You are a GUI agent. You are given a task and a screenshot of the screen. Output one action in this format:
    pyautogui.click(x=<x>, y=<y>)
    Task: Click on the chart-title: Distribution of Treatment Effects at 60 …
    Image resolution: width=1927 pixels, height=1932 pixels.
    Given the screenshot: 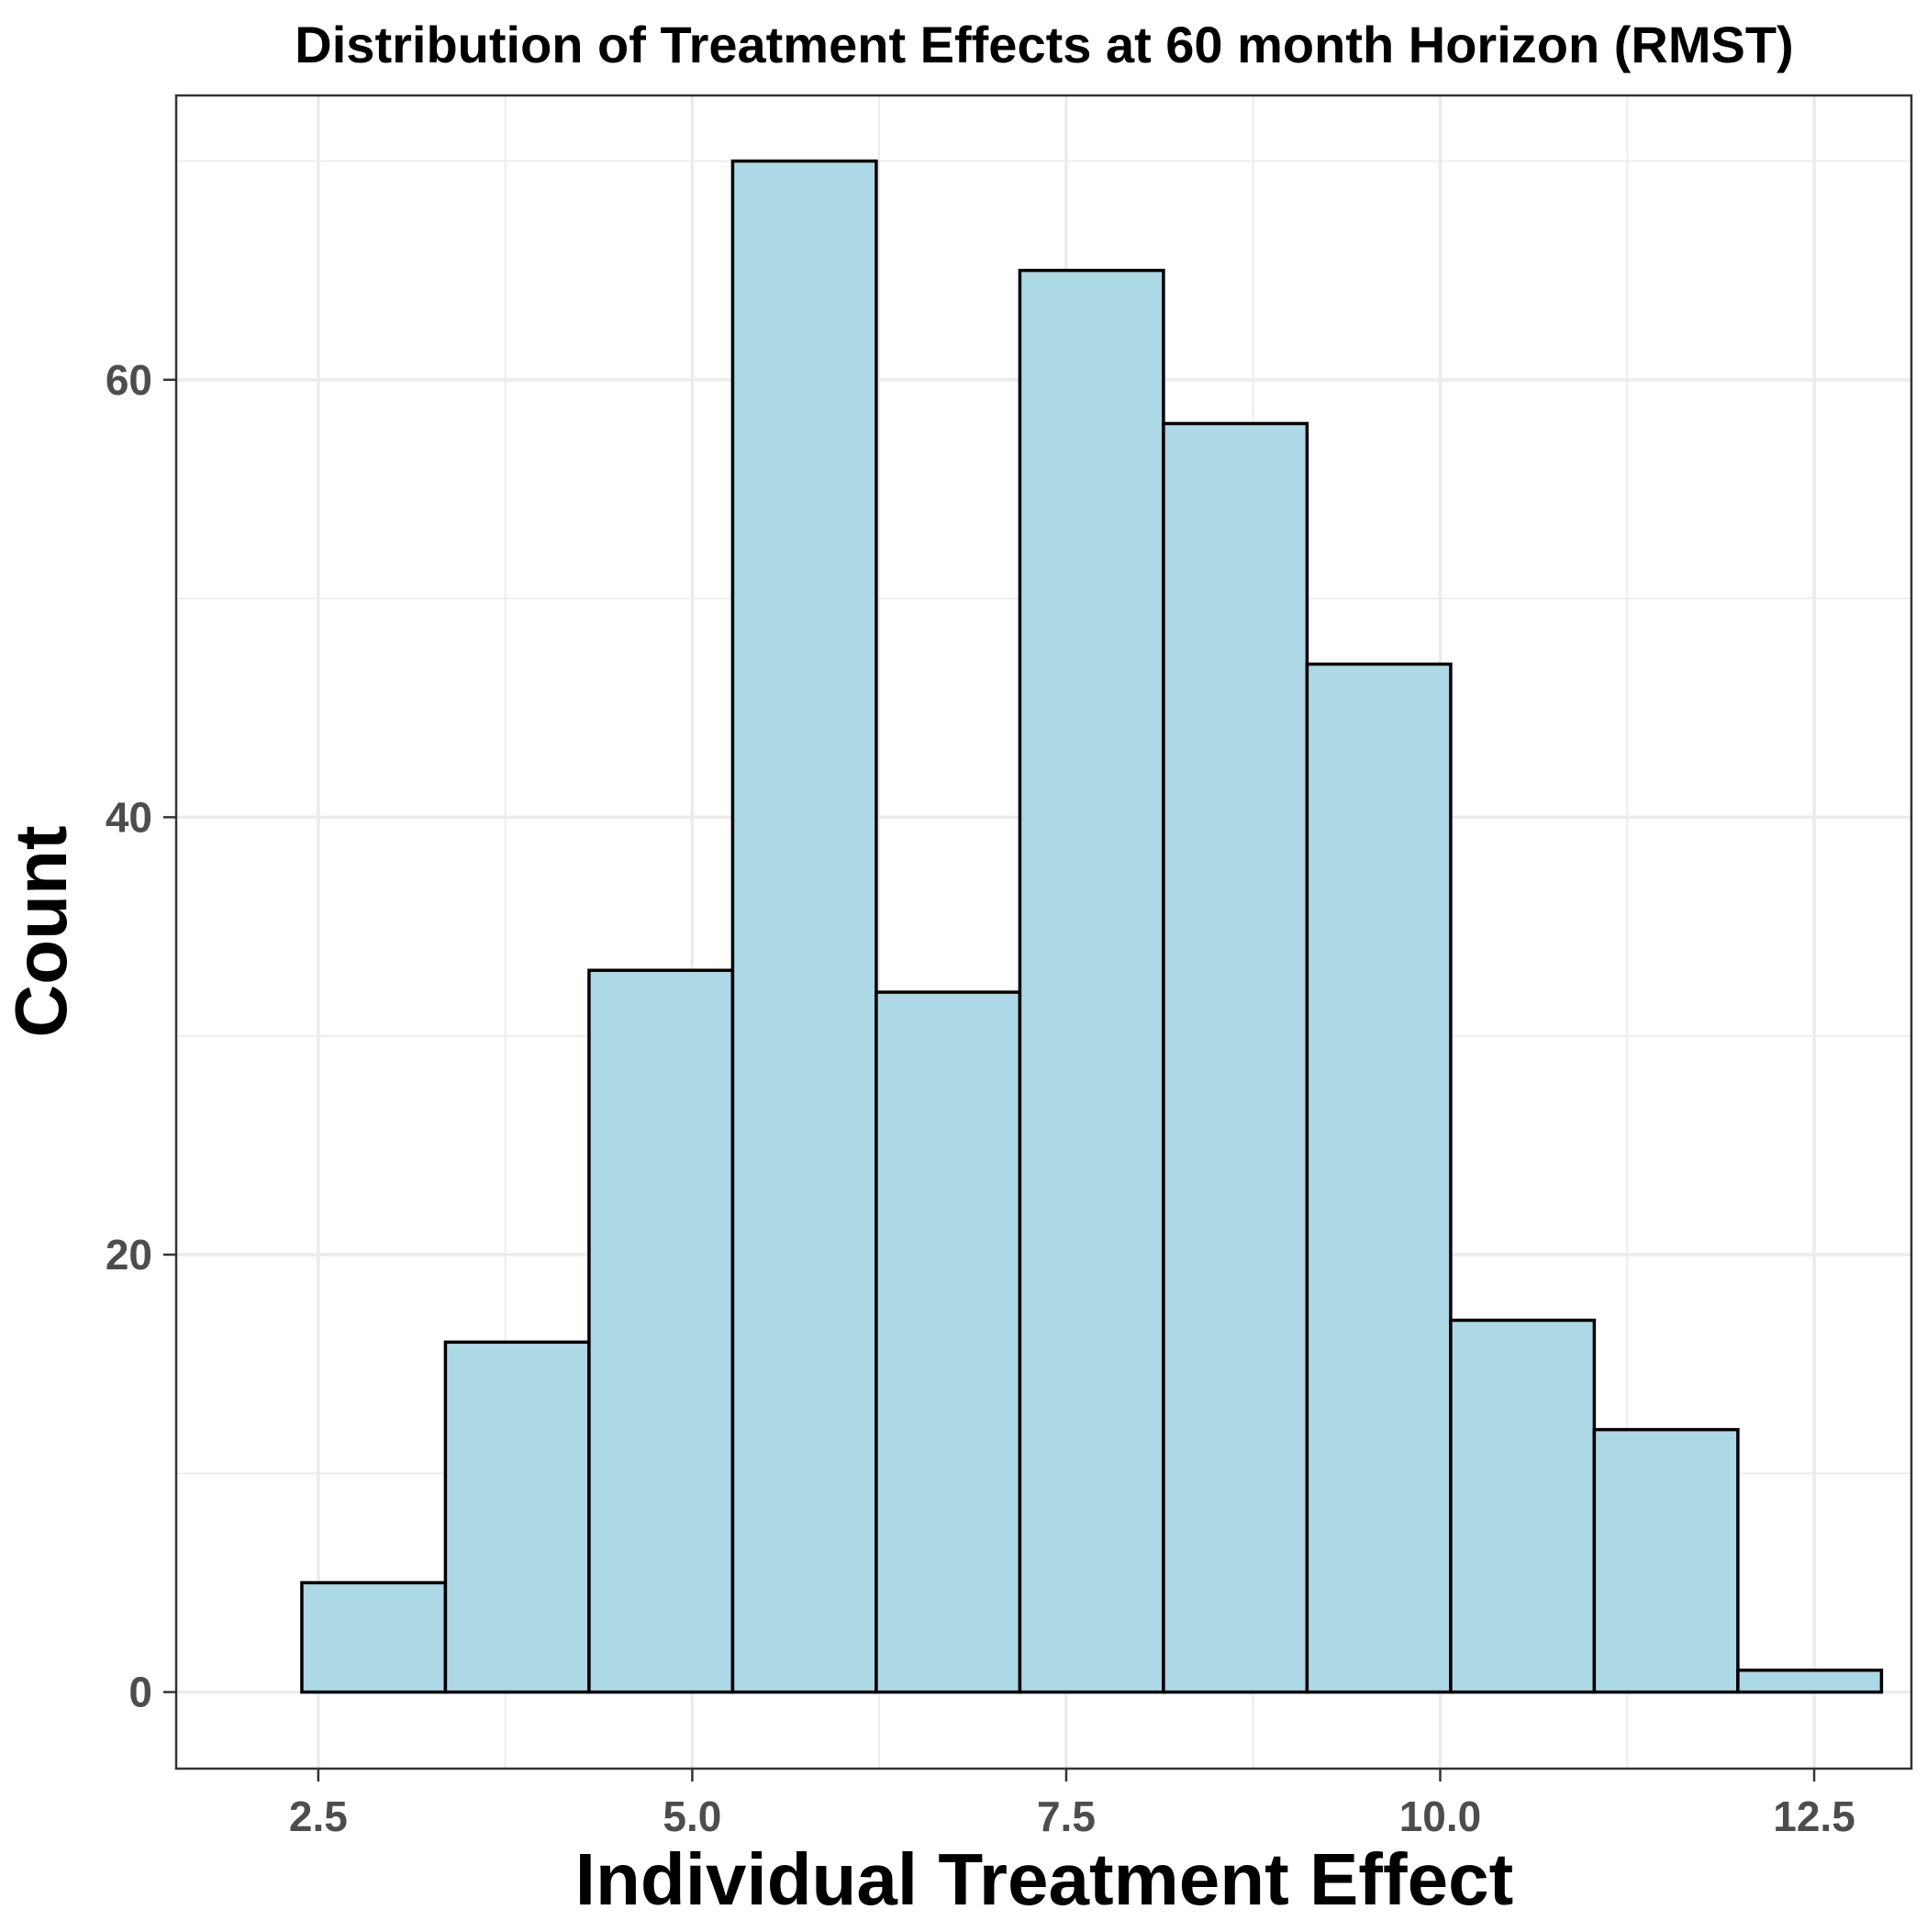 What is the action you would take?
    pyautogui.click(x=1044, y=44)
    